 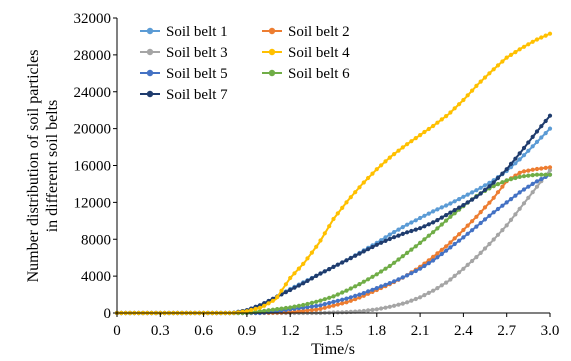 I want to click on x-tick-label: 1.2, so click(x=290, y=331).